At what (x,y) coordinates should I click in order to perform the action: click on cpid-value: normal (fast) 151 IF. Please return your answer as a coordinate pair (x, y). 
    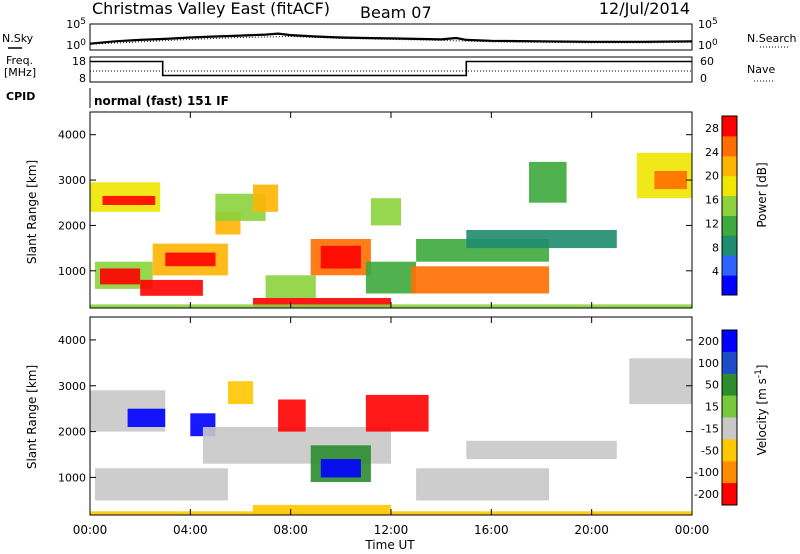
    Looking at the image, I should click on (161, 101).